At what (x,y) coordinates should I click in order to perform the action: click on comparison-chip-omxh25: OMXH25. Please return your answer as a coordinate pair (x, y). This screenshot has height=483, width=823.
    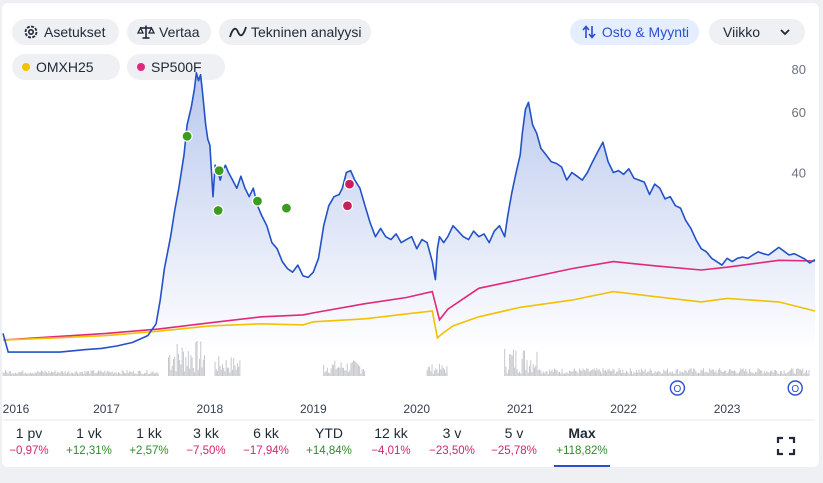
    Looking at the image, I should click on (66, 67).